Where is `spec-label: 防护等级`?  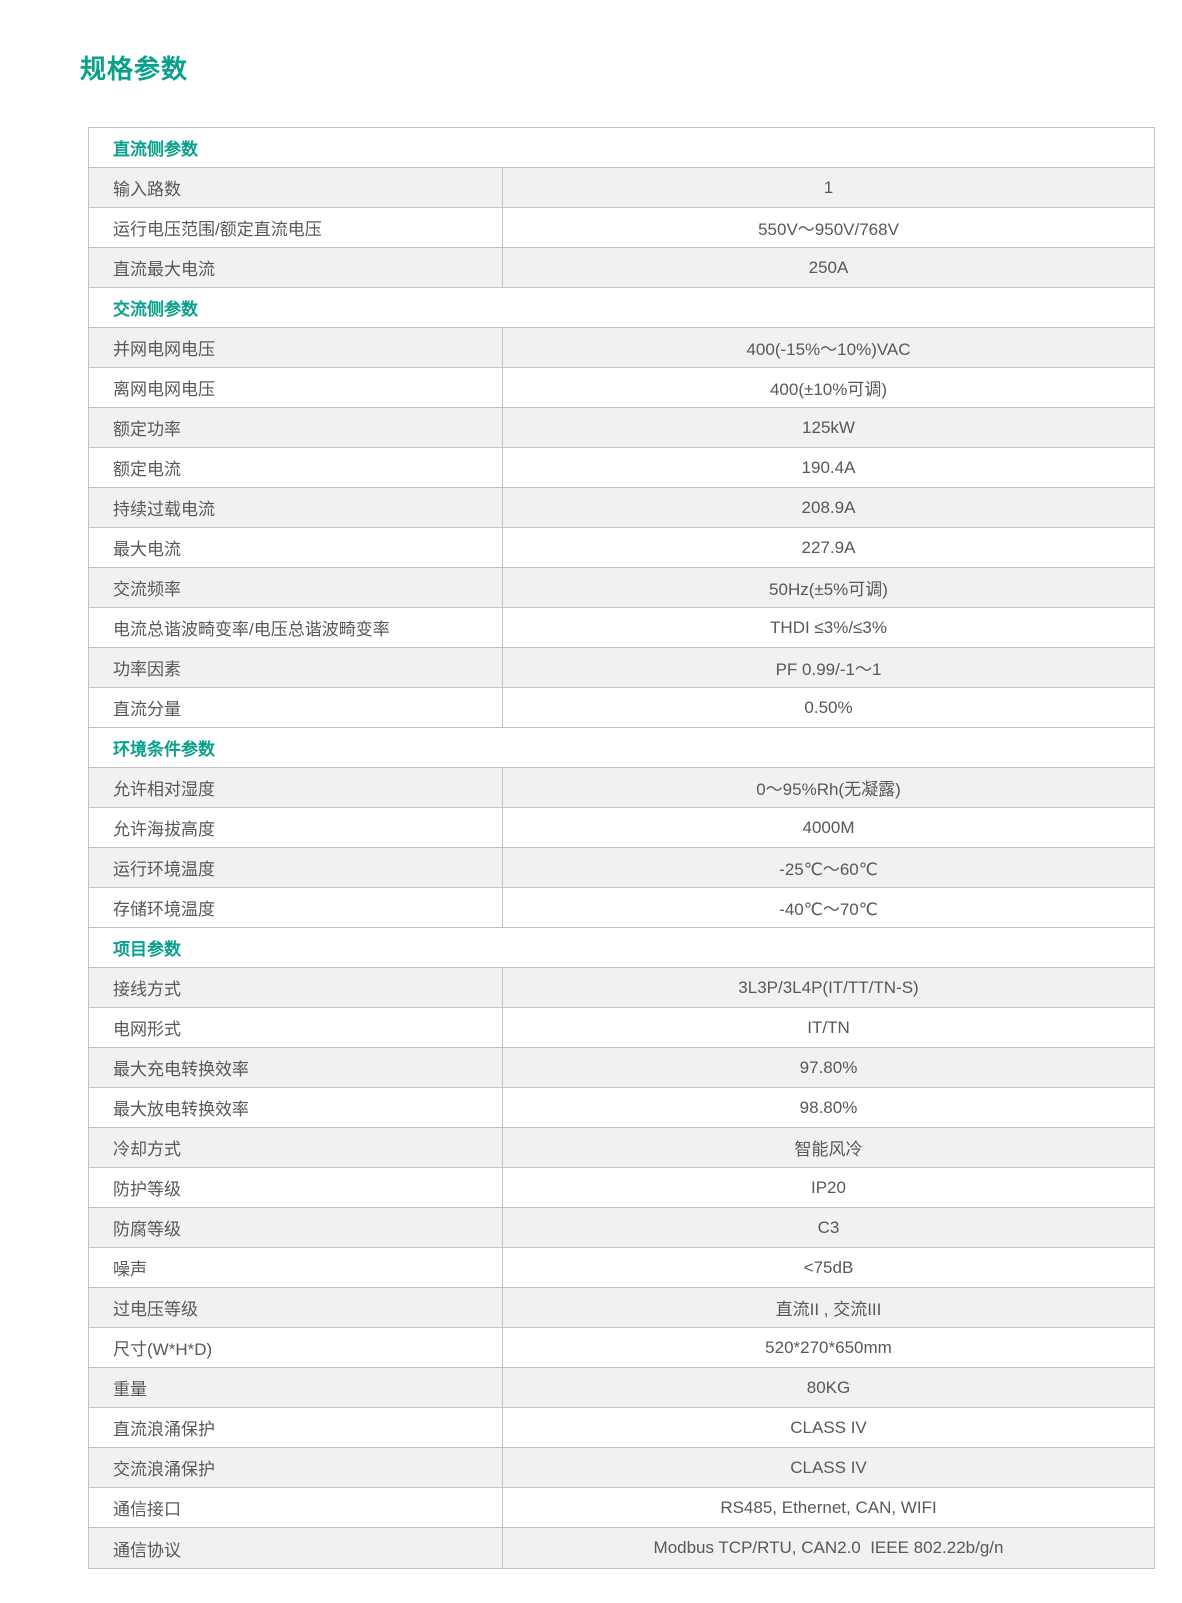 spec-label: 防护等级 is located at coordinates (296, 1187).